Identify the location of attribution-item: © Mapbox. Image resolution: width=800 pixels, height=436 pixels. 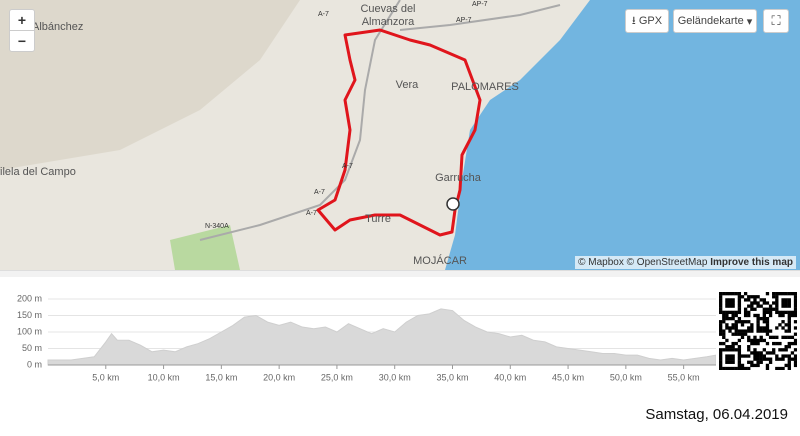
(601, 262).